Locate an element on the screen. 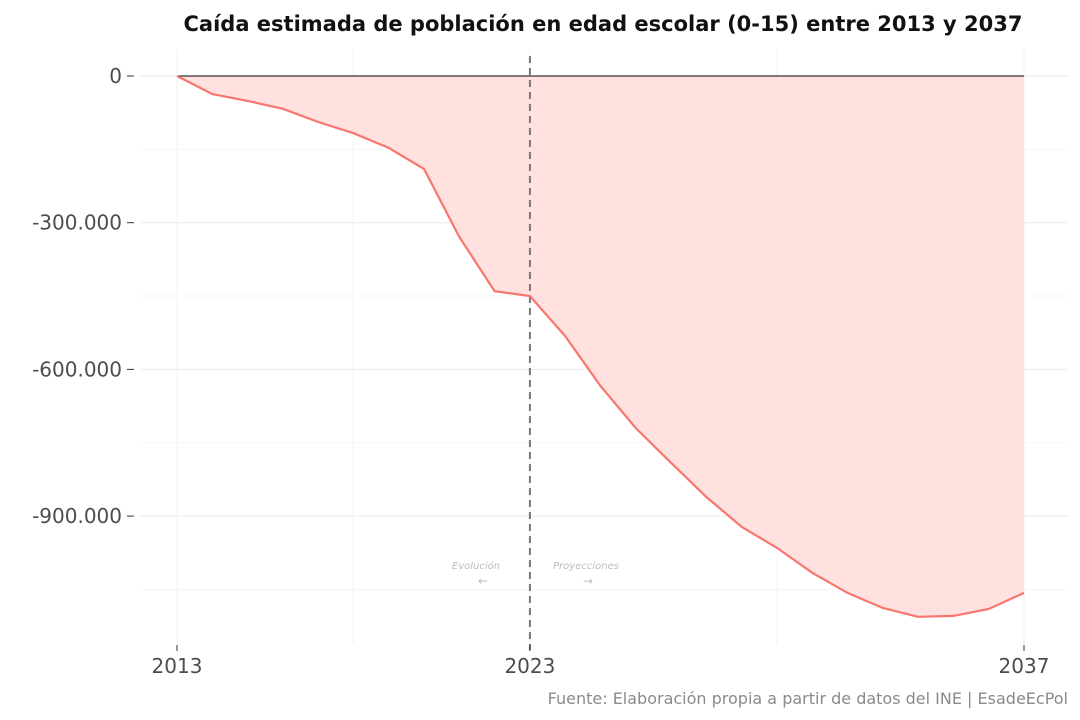 Image resolution: width=1080 pixels, height=720 pixels. annotation-evolucion: Evolución is located at coordinates (476, 566).